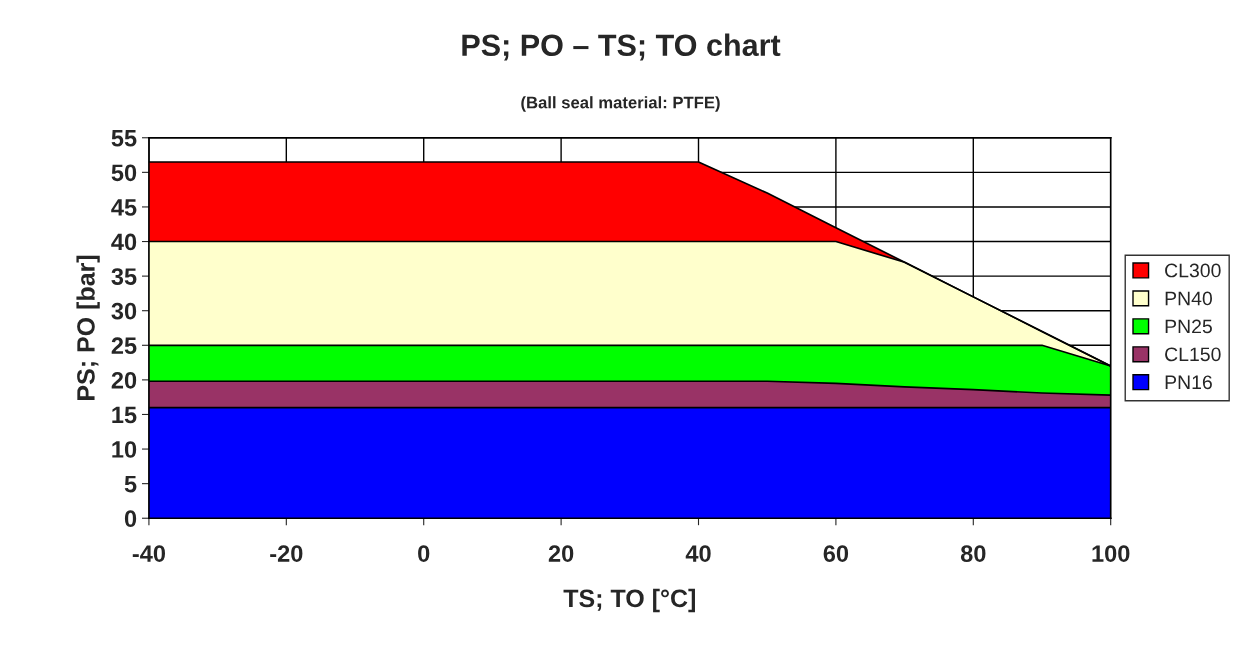  I want to click on y-tick-label: 25, so click(124, 346).